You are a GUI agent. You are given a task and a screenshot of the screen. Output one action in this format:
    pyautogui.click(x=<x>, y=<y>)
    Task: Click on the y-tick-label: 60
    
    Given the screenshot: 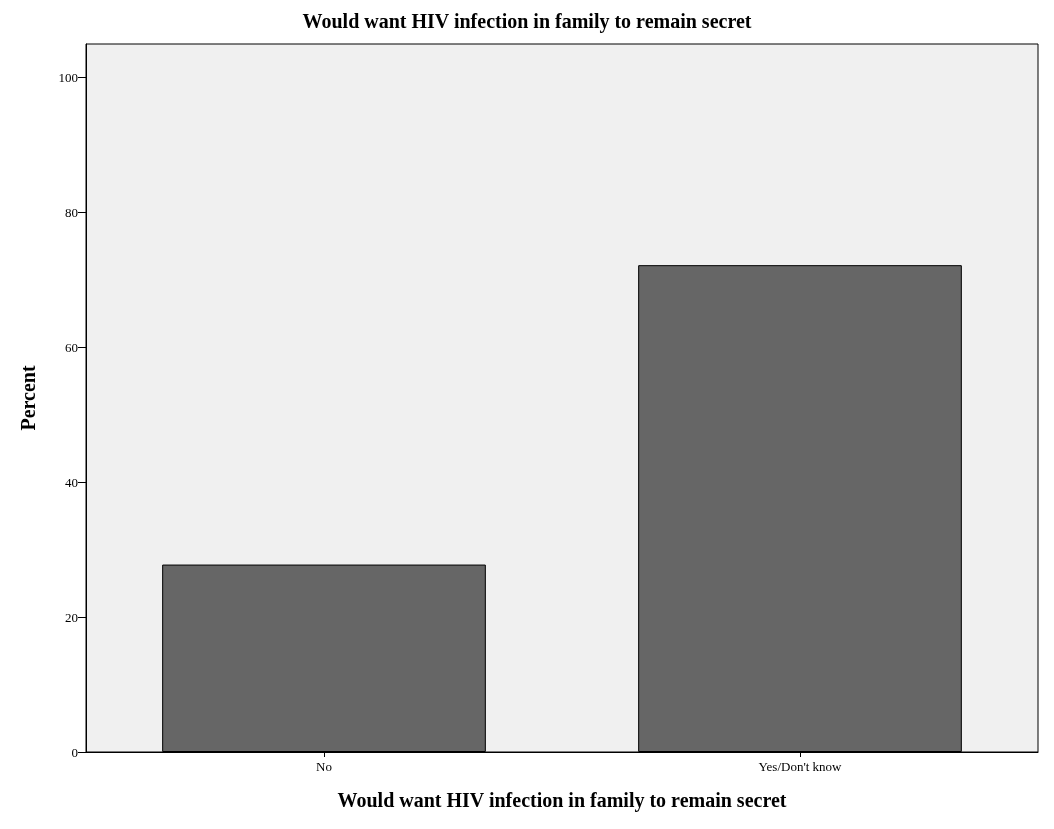 What is the action you would take?
    pyautogui.click(x=71, y=347)
    